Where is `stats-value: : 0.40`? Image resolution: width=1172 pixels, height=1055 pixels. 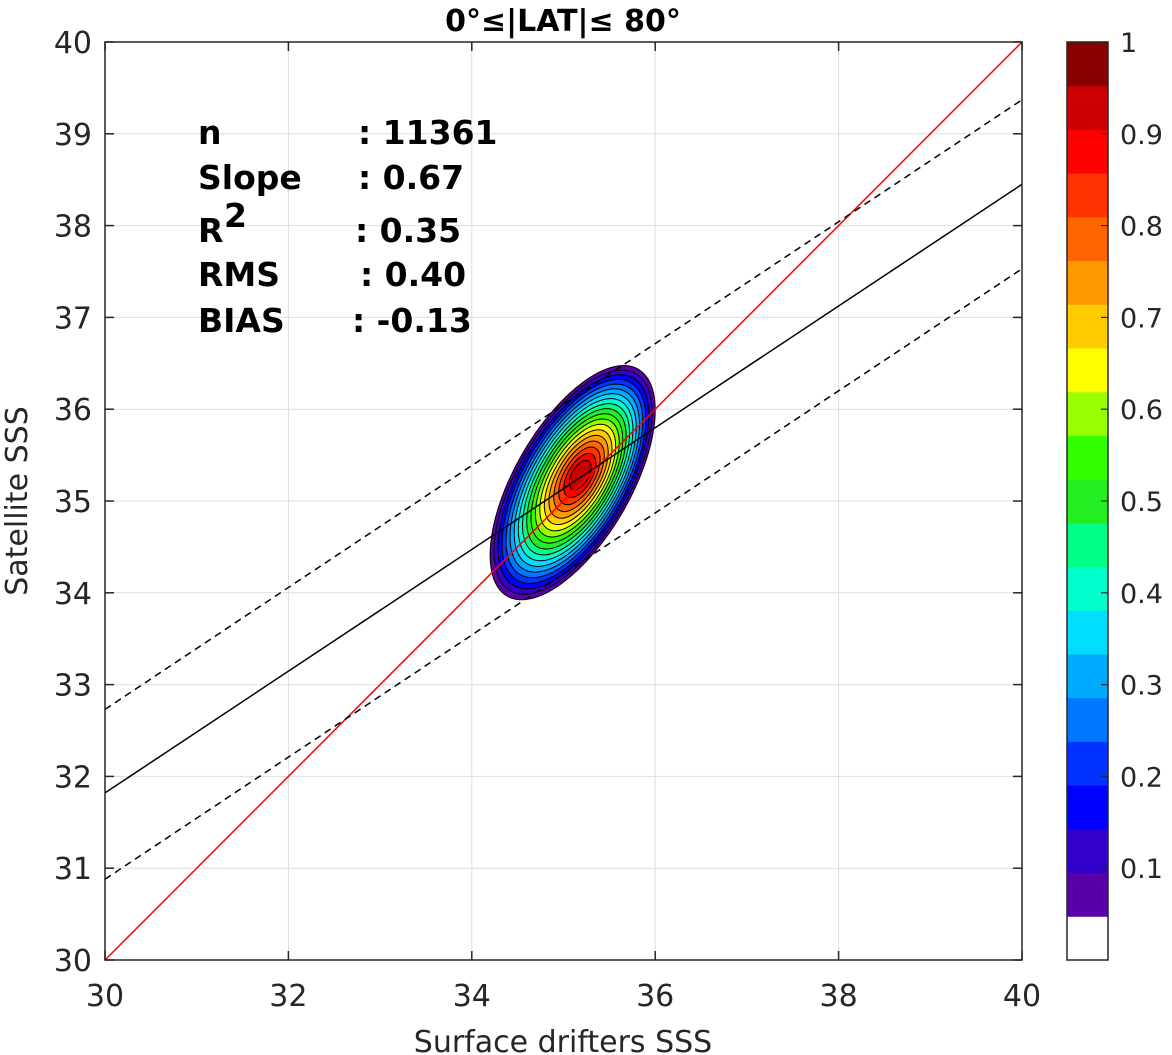
stats-value: : 0.40 is located at coordinates (413, 274).